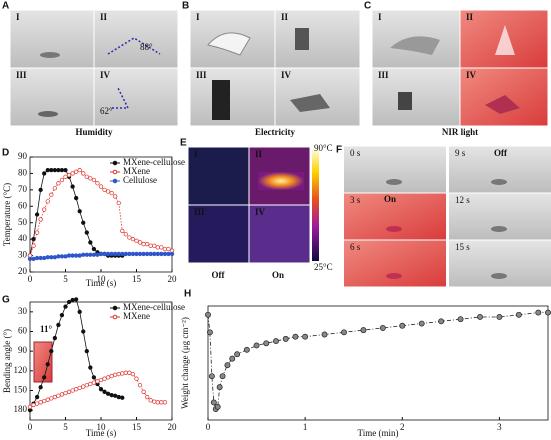 The height and width of the screenshot is (440, 551). I want to click on panel-caption: Electricity, so click(275, 132).